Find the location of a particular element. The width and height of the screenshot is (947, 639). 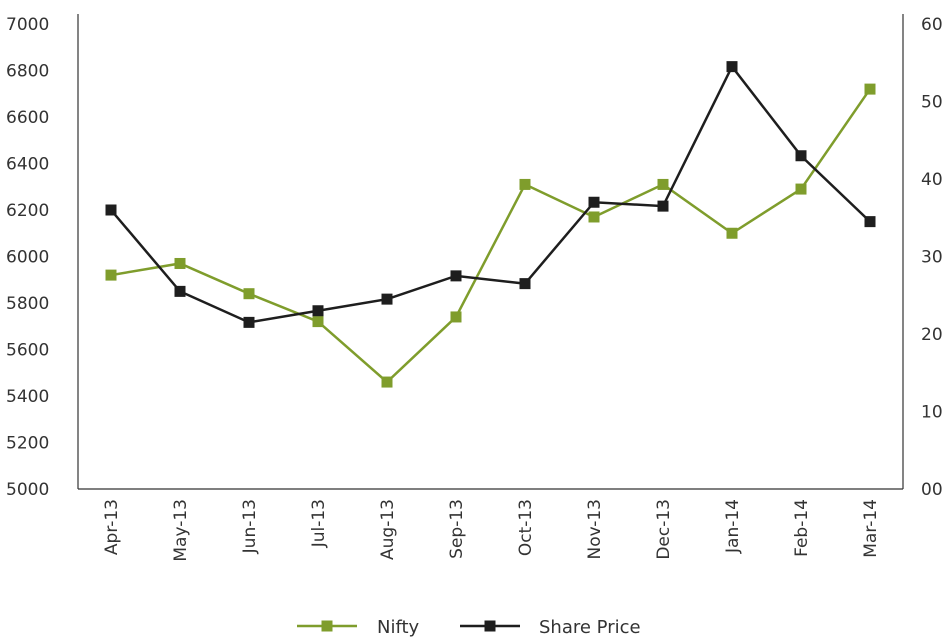

right-tick-label: 40 is located at coordinates (932, 180).